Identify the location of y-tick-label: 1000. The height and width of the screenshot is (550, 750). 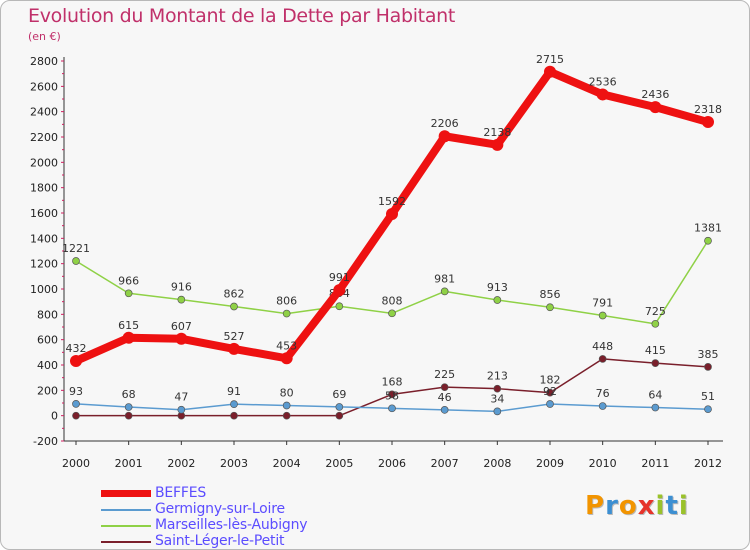
(44, 289).